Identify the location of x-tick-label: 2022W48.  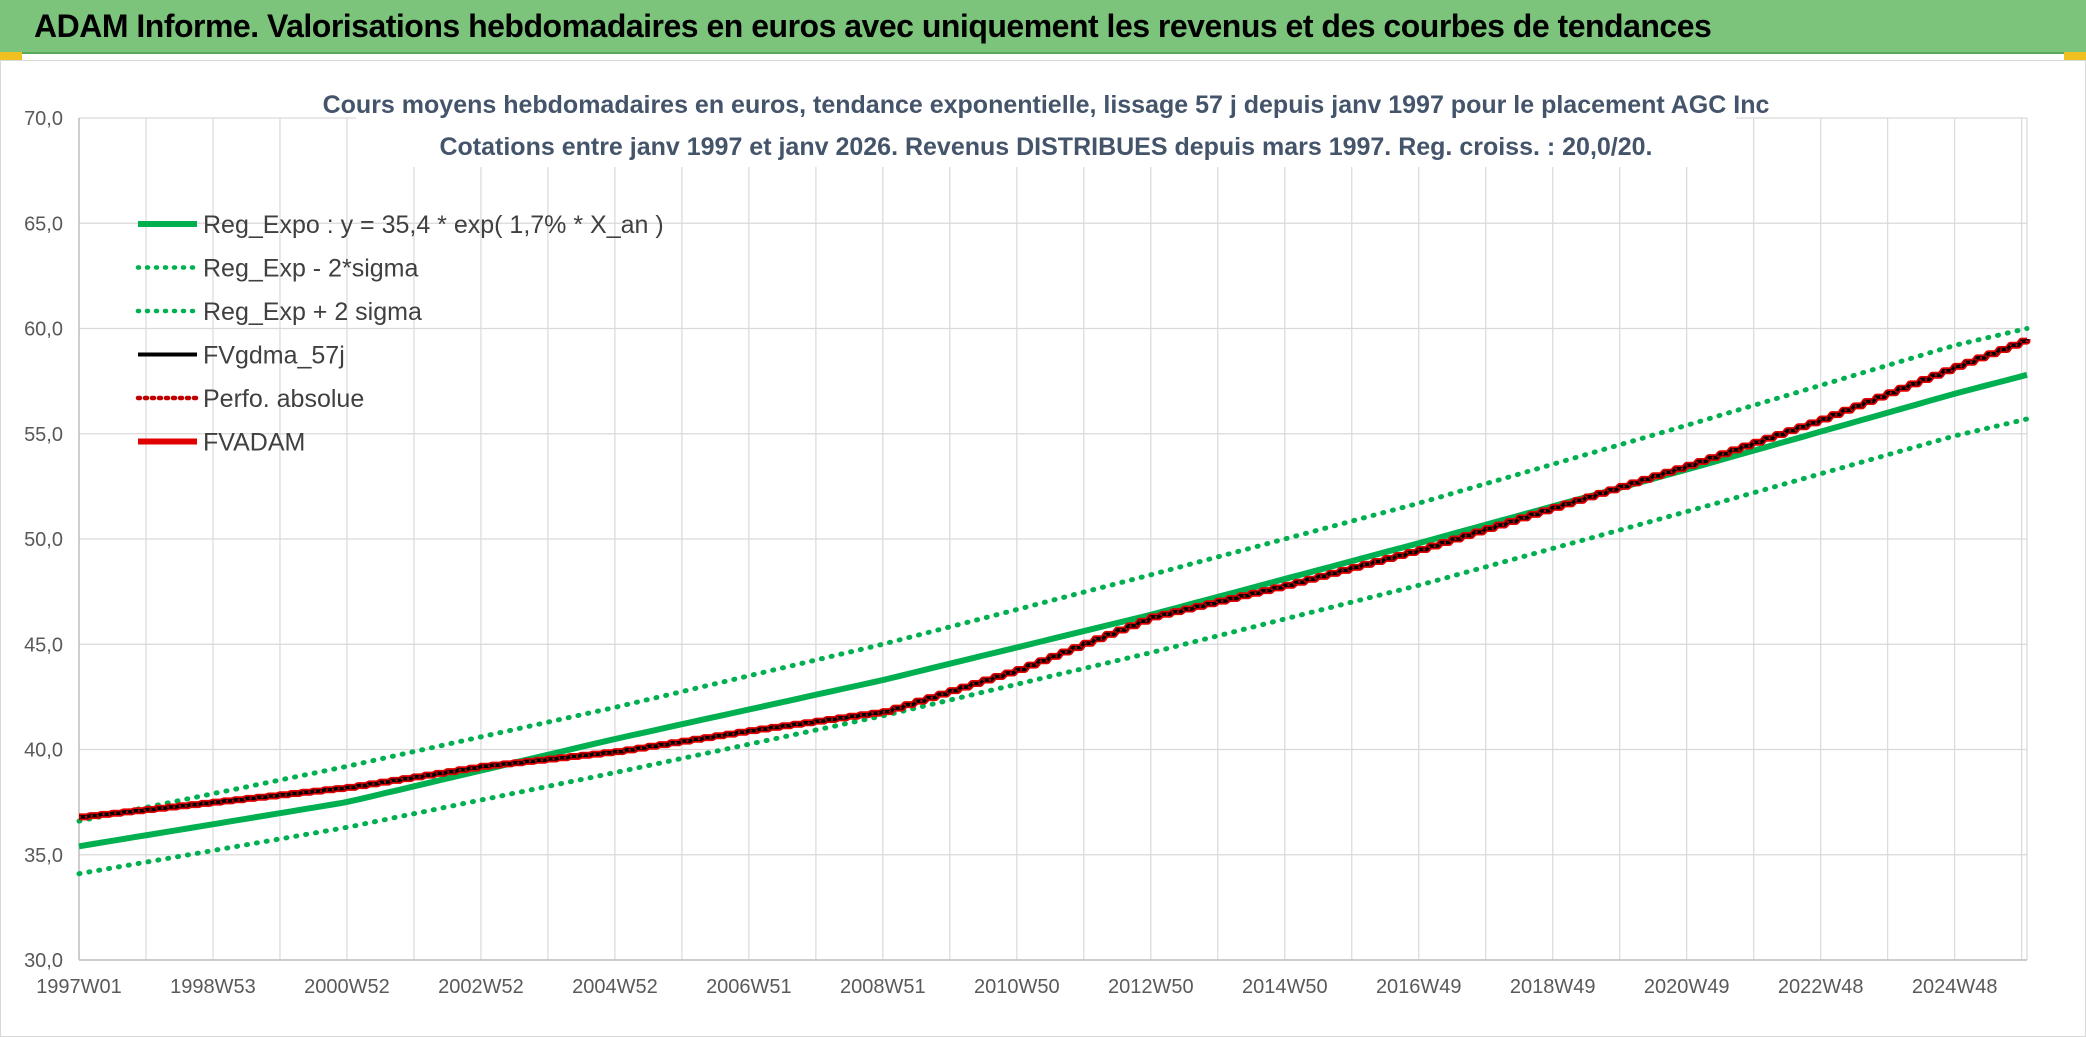
(1821, 987).